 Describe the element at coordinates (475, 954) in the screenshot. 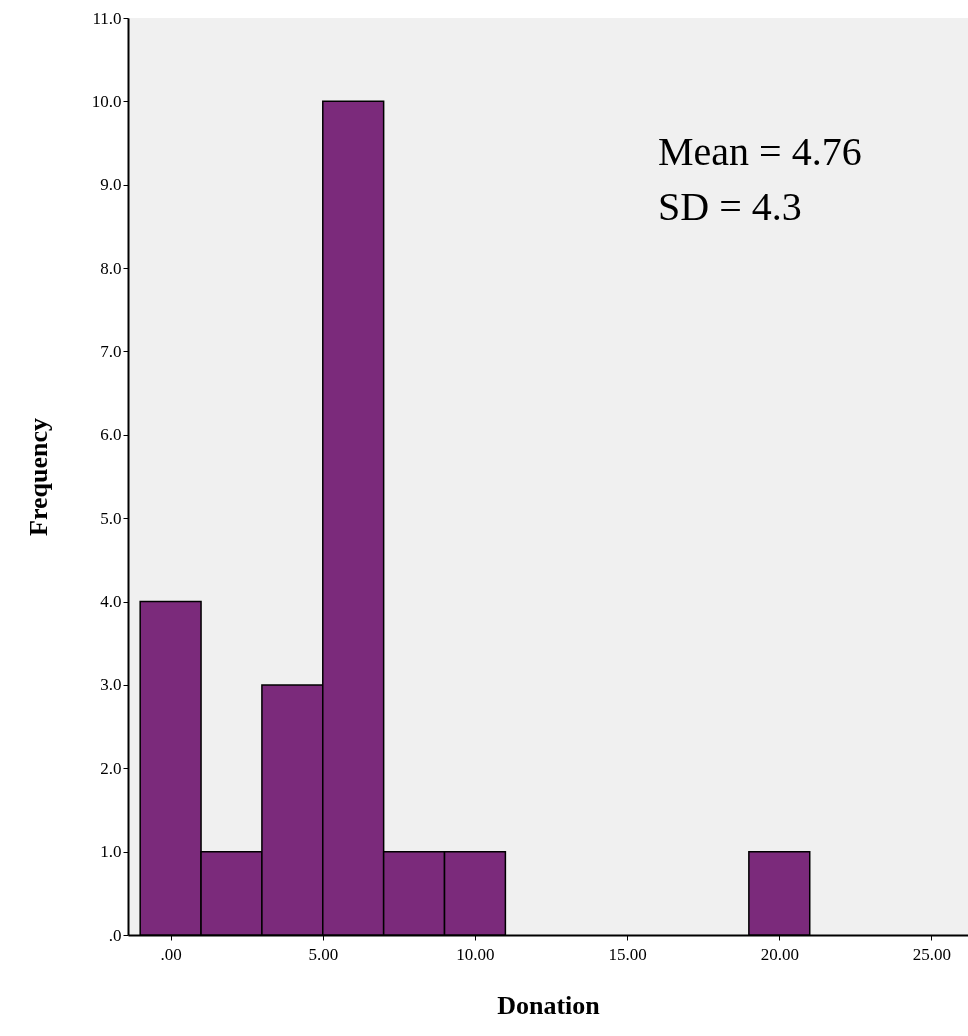

I see `x-tick-label: 10.00` at that location.